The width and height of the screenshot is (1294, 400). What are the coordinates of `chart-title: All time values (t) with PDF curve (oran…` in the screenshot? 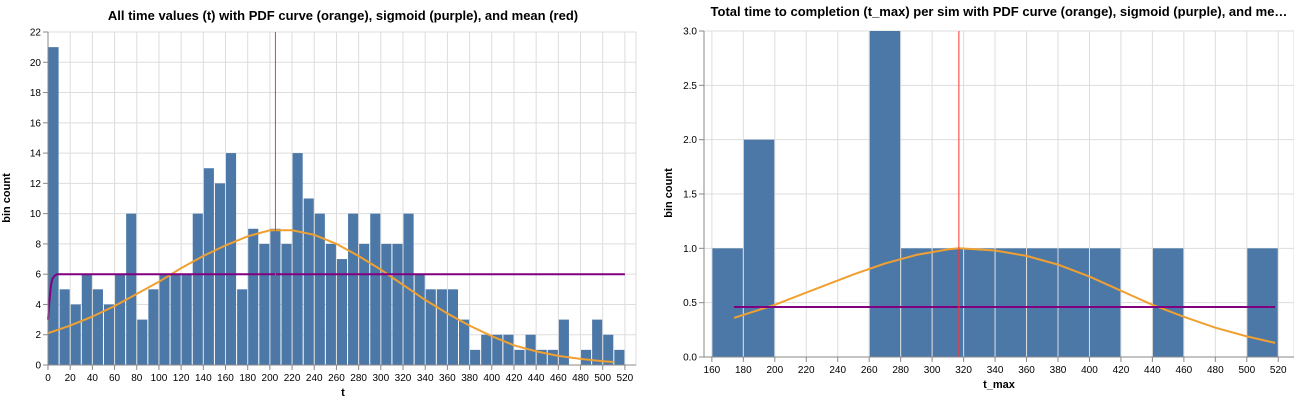 It's located at (343, 15).